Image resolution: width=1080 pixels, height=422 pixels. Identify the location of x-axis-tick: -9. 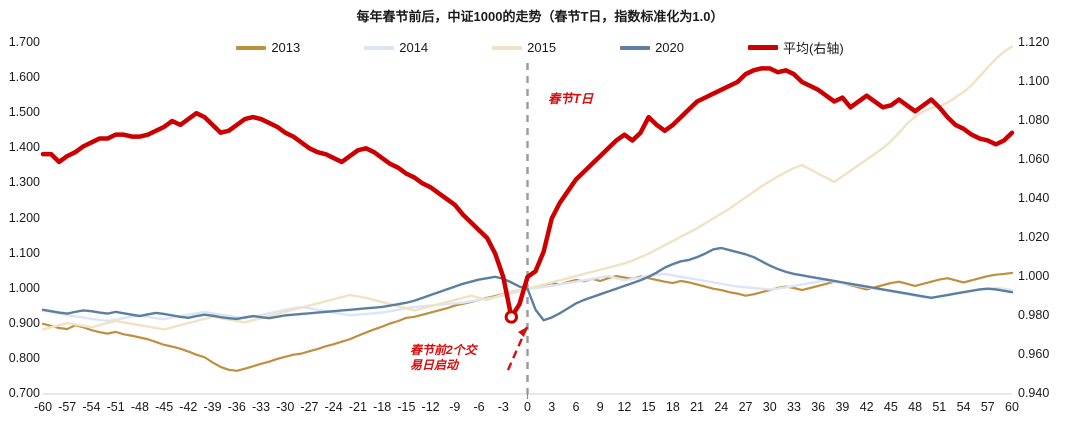
(455, 407).